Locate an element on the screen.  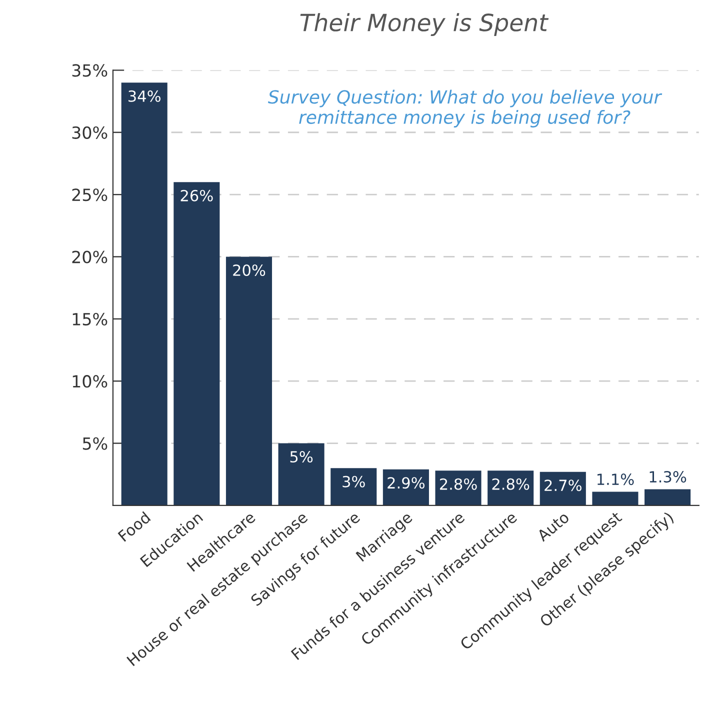
y-tick-label: 35% is located at coordinates (90, 70).